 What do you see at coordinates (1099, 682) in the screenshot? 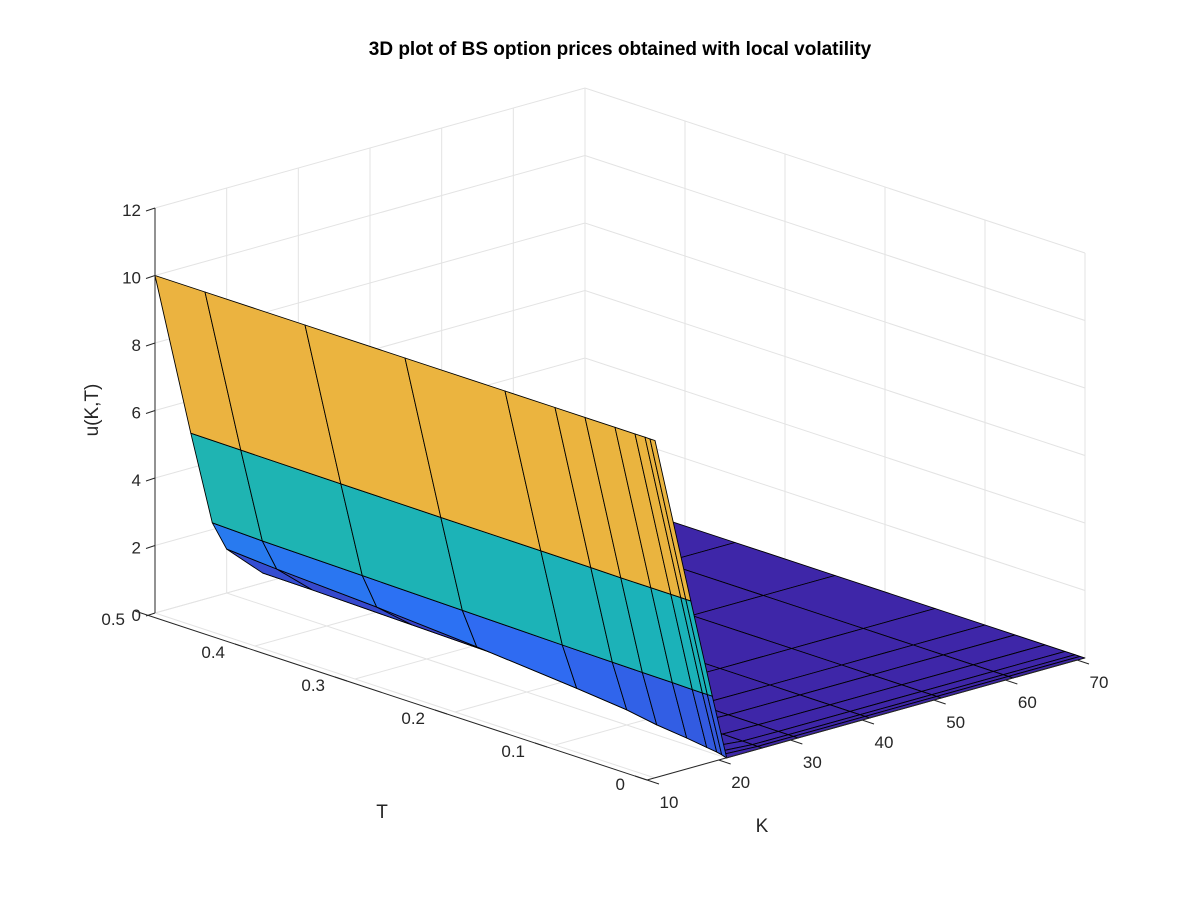
I see `x-tick-label: 70` at bounding box center [1099, 682].